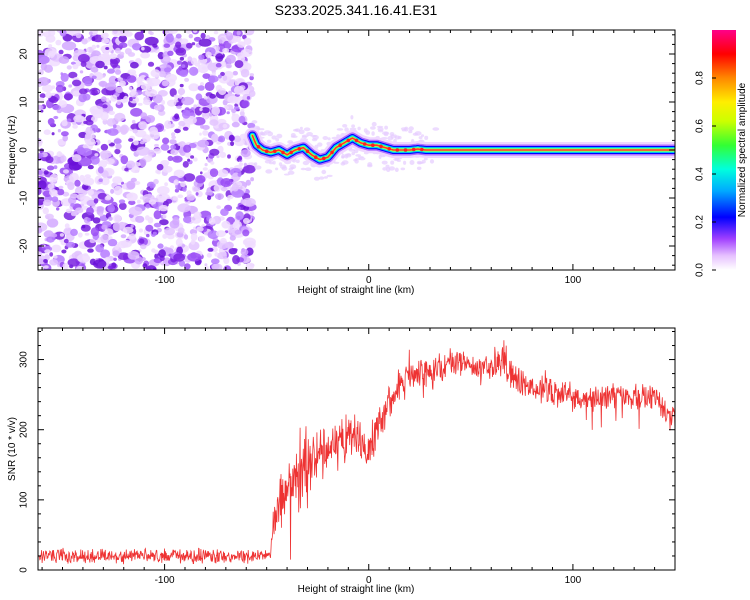  I want to click on colorbar-tick-label: 0.6, so click(700, 126).